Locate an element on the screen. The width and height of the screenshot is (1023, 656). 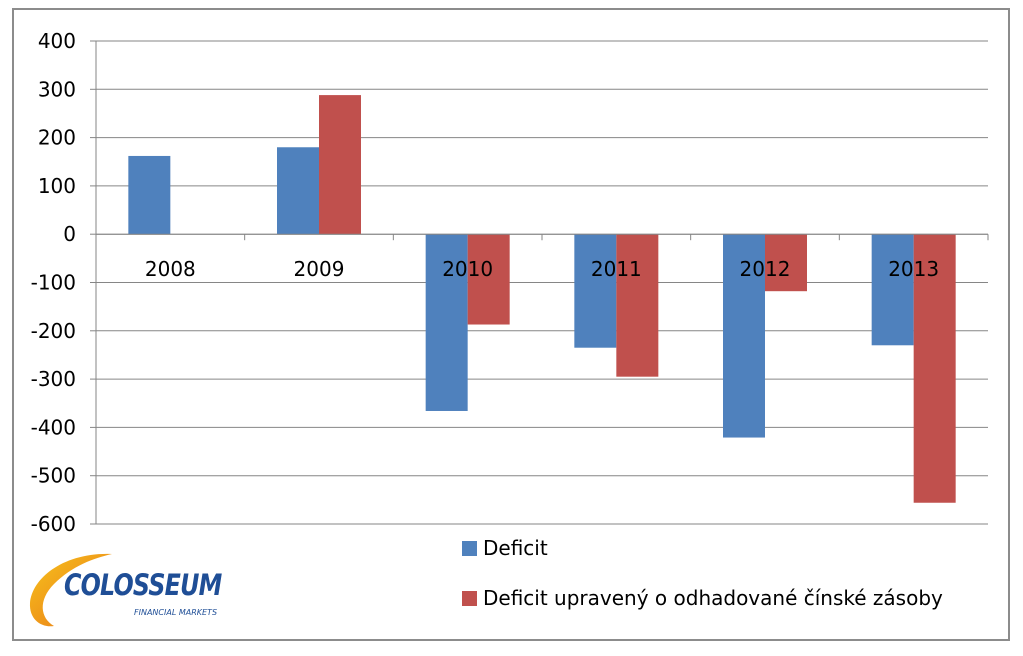
bar-deficit-2013 is located at coordinates (892, 290).